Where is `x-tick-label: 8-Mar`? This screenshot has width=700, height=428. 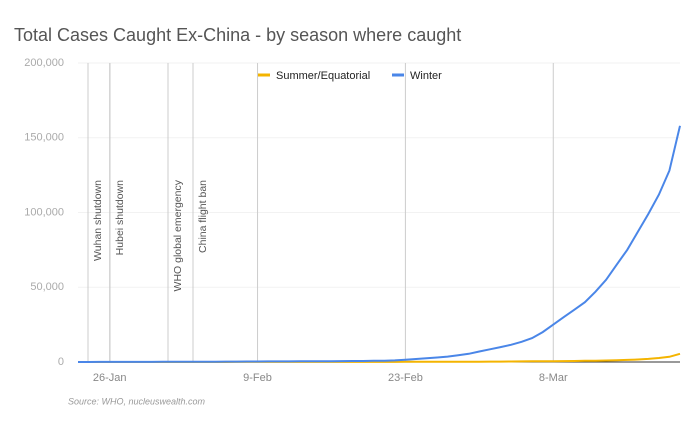
x-tick-label: 8-Mar is located at coordinates (553, 378).